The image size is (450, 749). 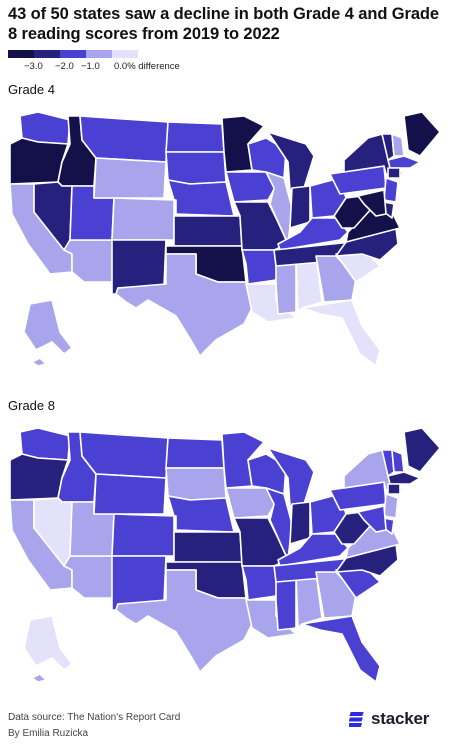 What do you see at coordinates (90, 66) in the screenshot?
I see `legend-label: −1.0` at bounding box center [90, 66].